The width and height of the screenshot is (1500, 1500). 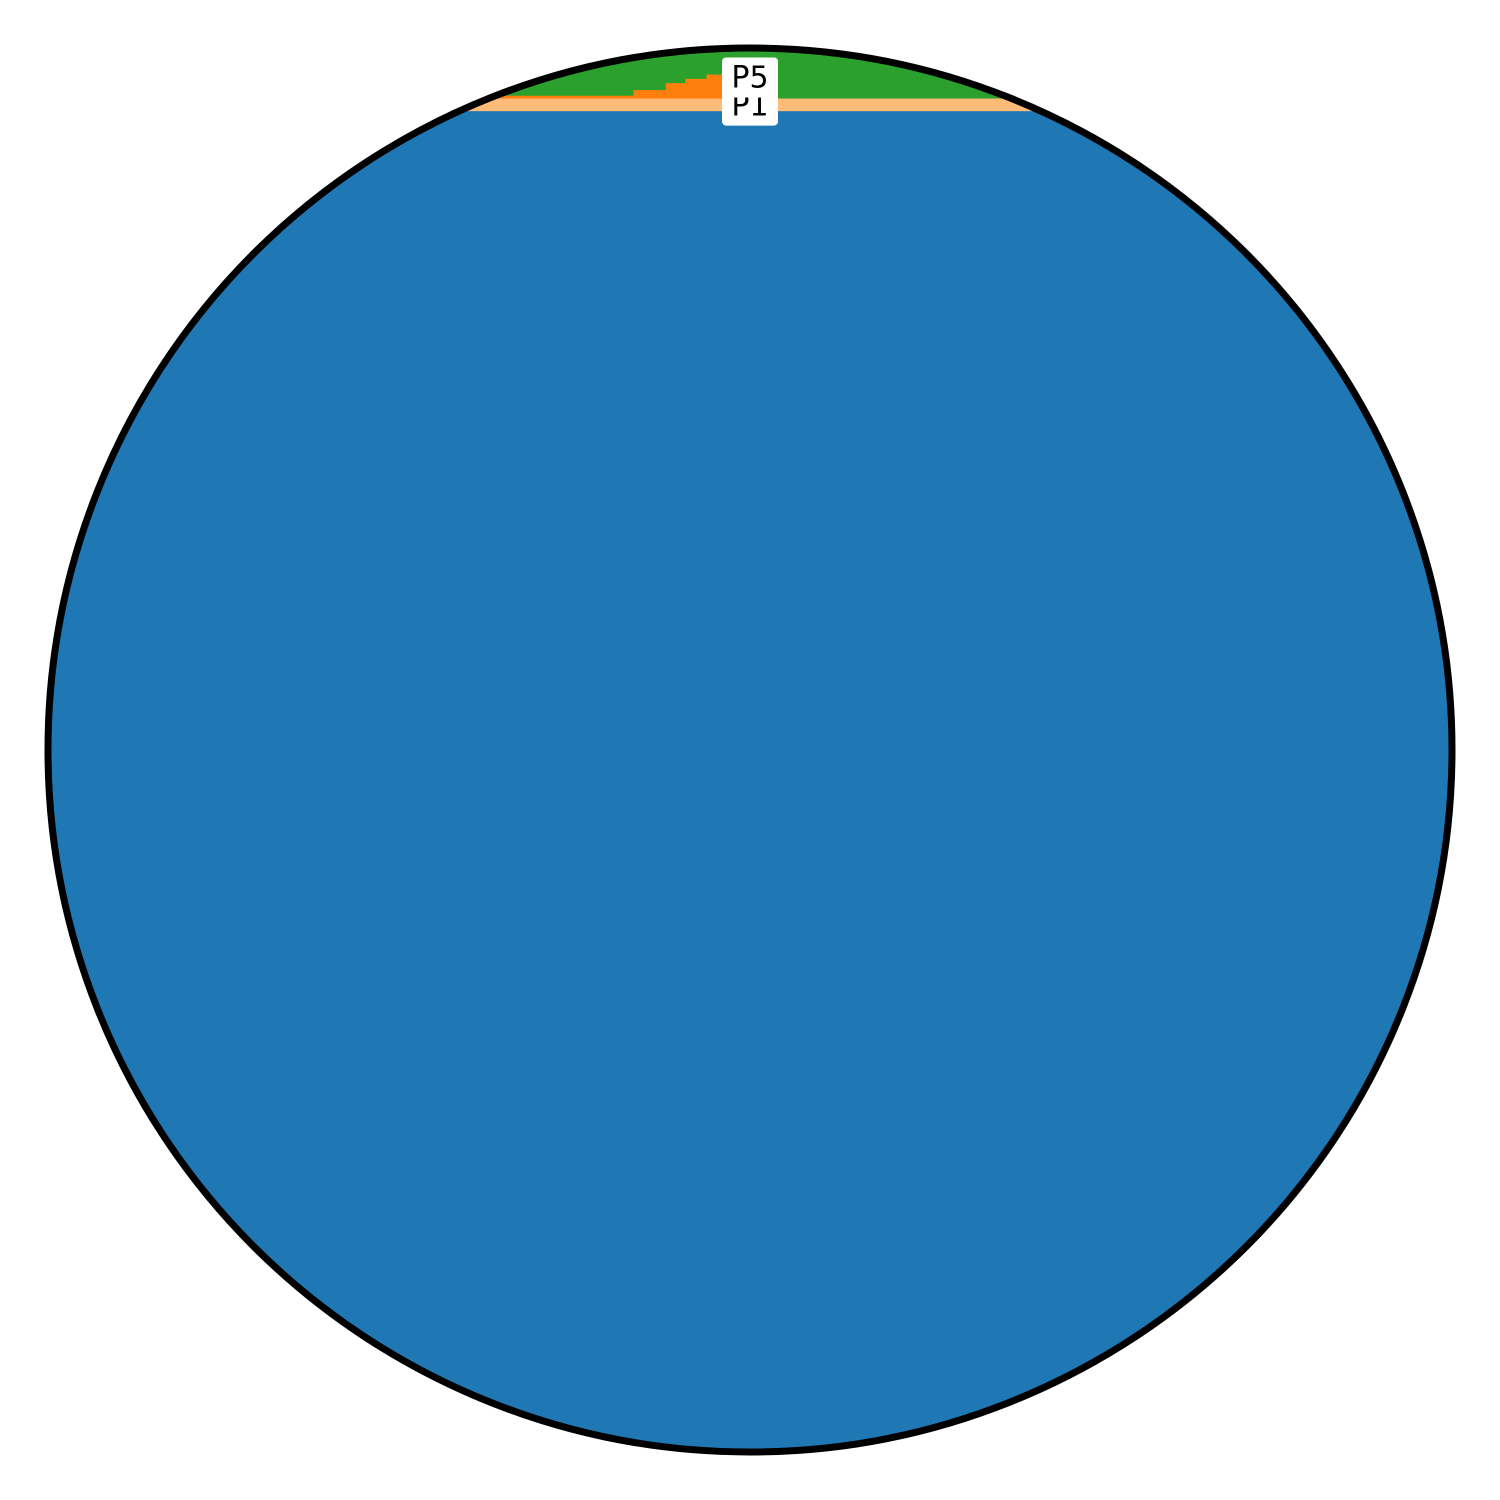 I want to click on fill-label-p5: P5, so click(x=750, y=77).